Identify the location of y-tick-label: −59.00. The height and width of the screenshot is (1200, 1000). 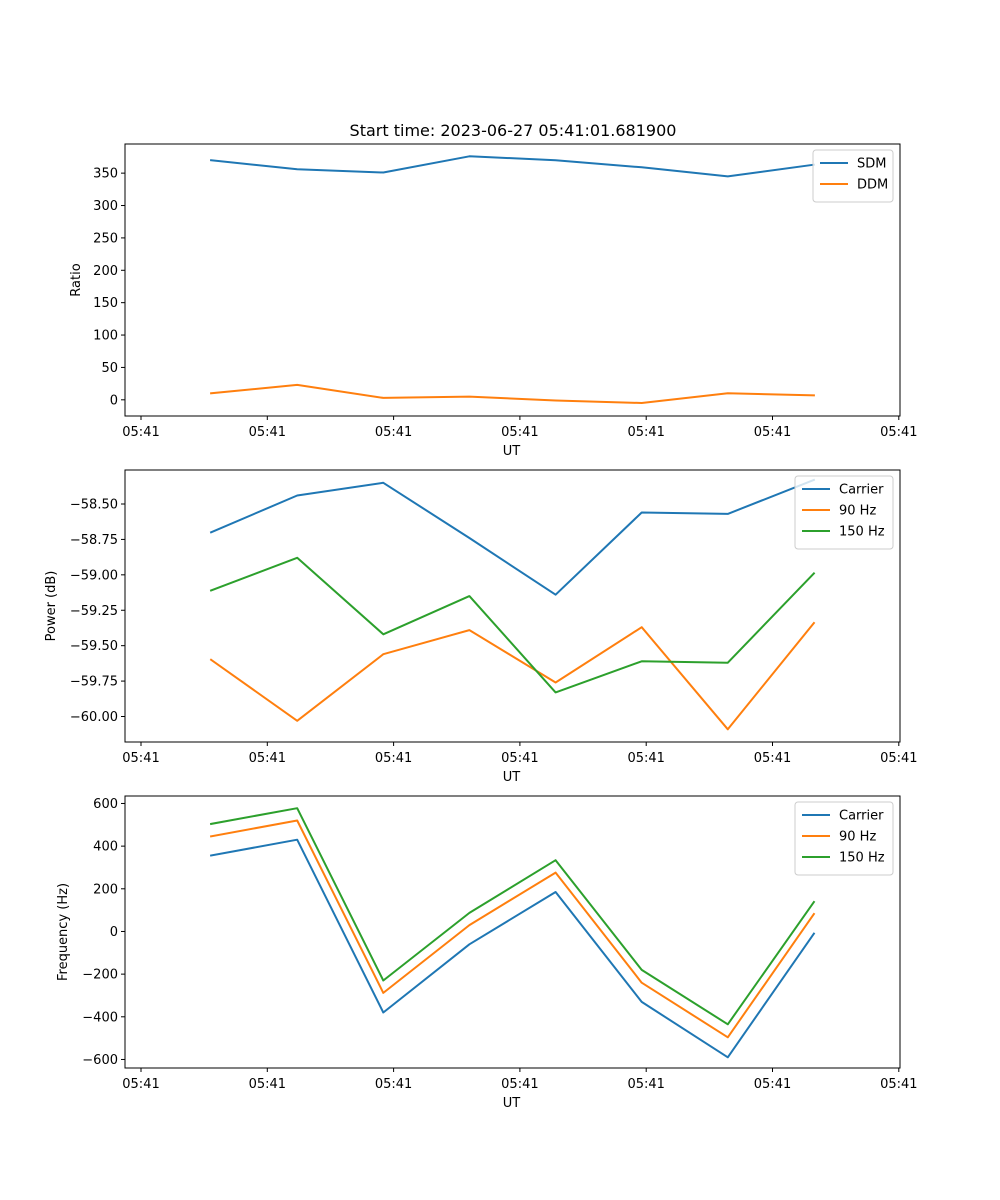
(94, 575).